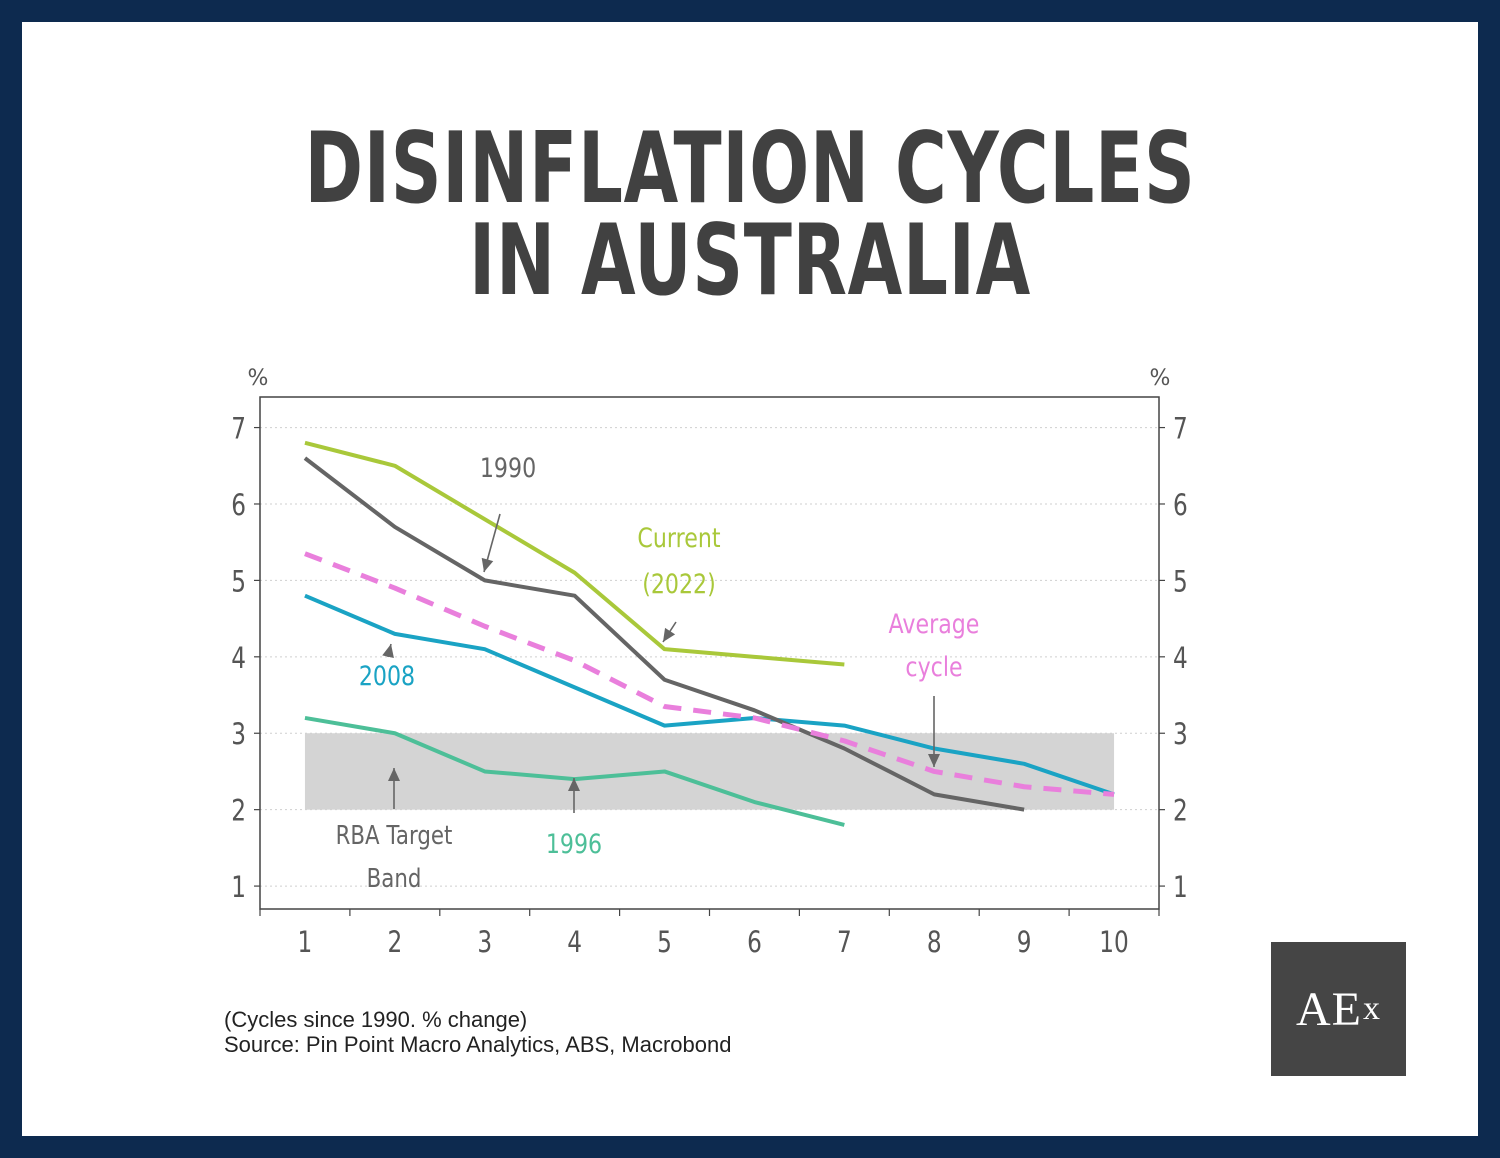  What do you see at coordinates (1160, 378) in the screenshot?
I see `right-unit-label: %` at bounding box center [1160, 378].